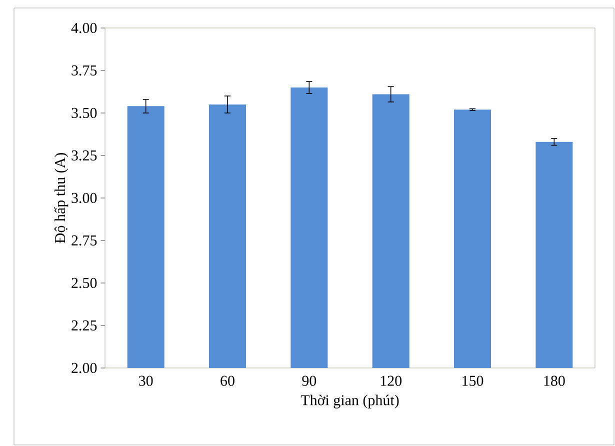 The image size is (615, 446). I want to click on x-tick-label: 150, so click(473, 381).